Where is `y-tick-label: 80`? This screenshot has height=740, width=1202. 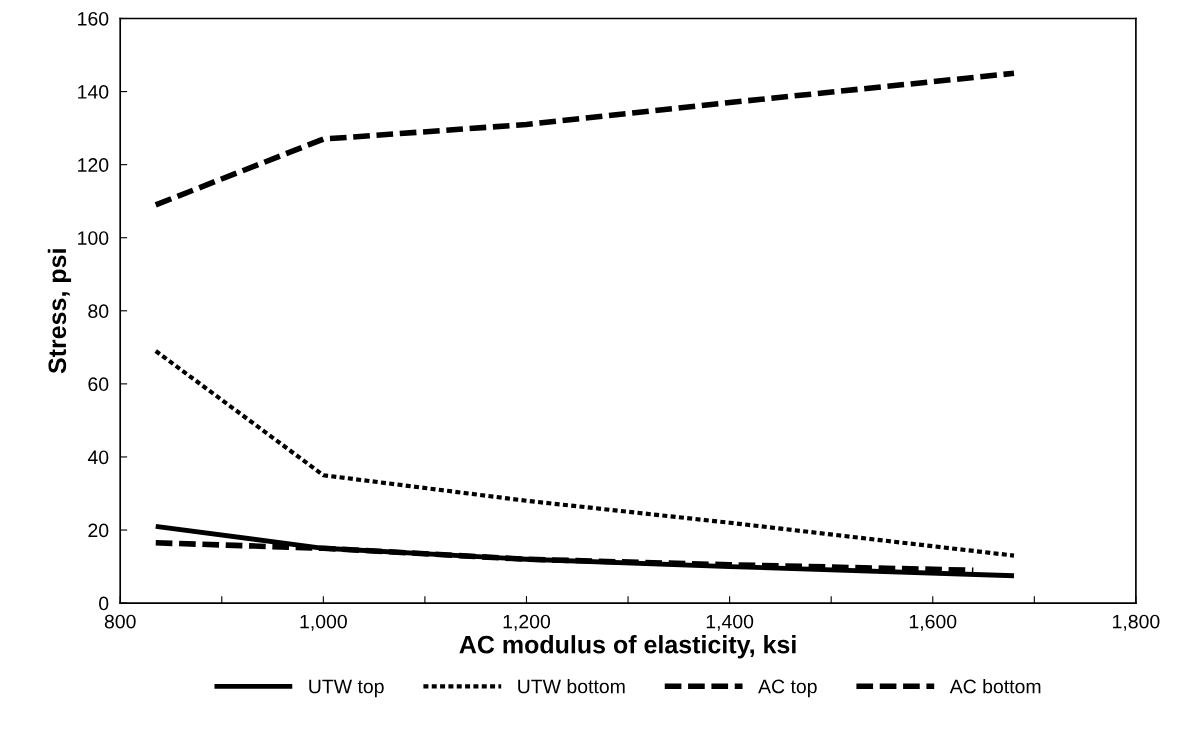 y-tick-label: 80 is located at coordinates (98, 311).